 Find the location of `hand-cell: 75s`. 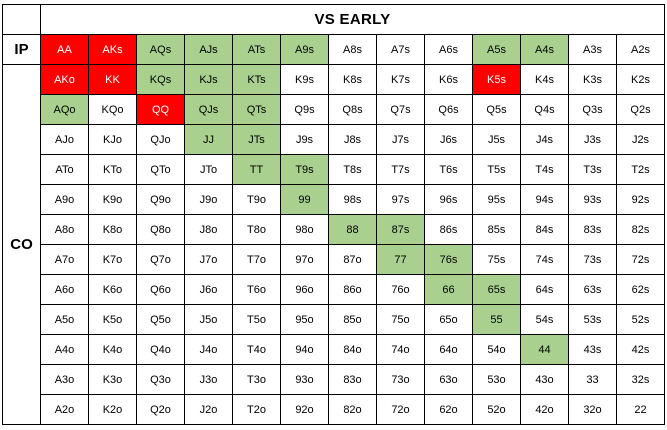

hand-cell: 75s is located at coordinates (496, 259).